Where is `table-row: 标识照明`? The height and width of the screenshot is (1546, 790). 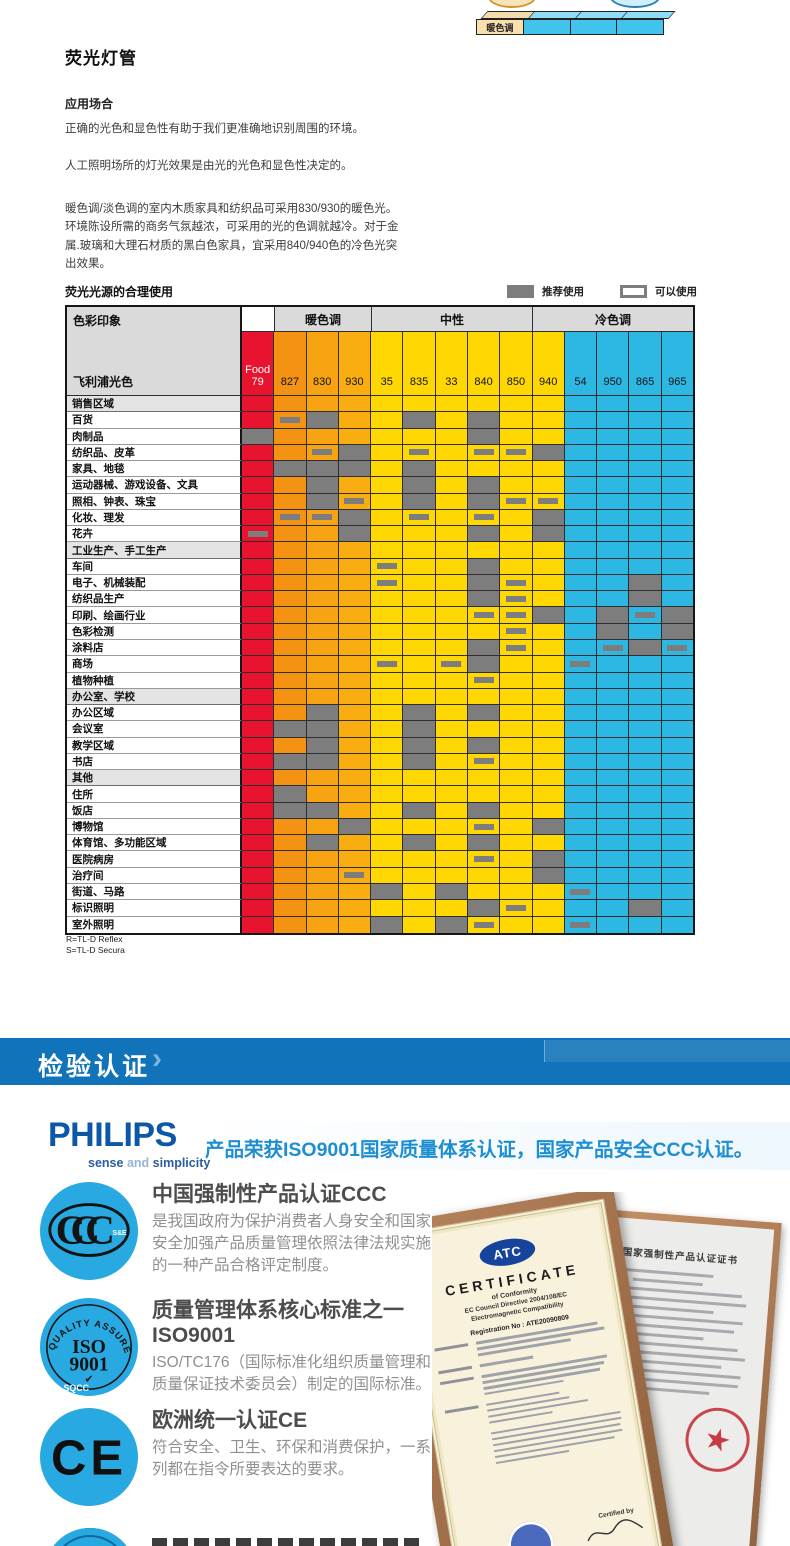
table-row: 标识照明 is located at coordinates (380, 908).